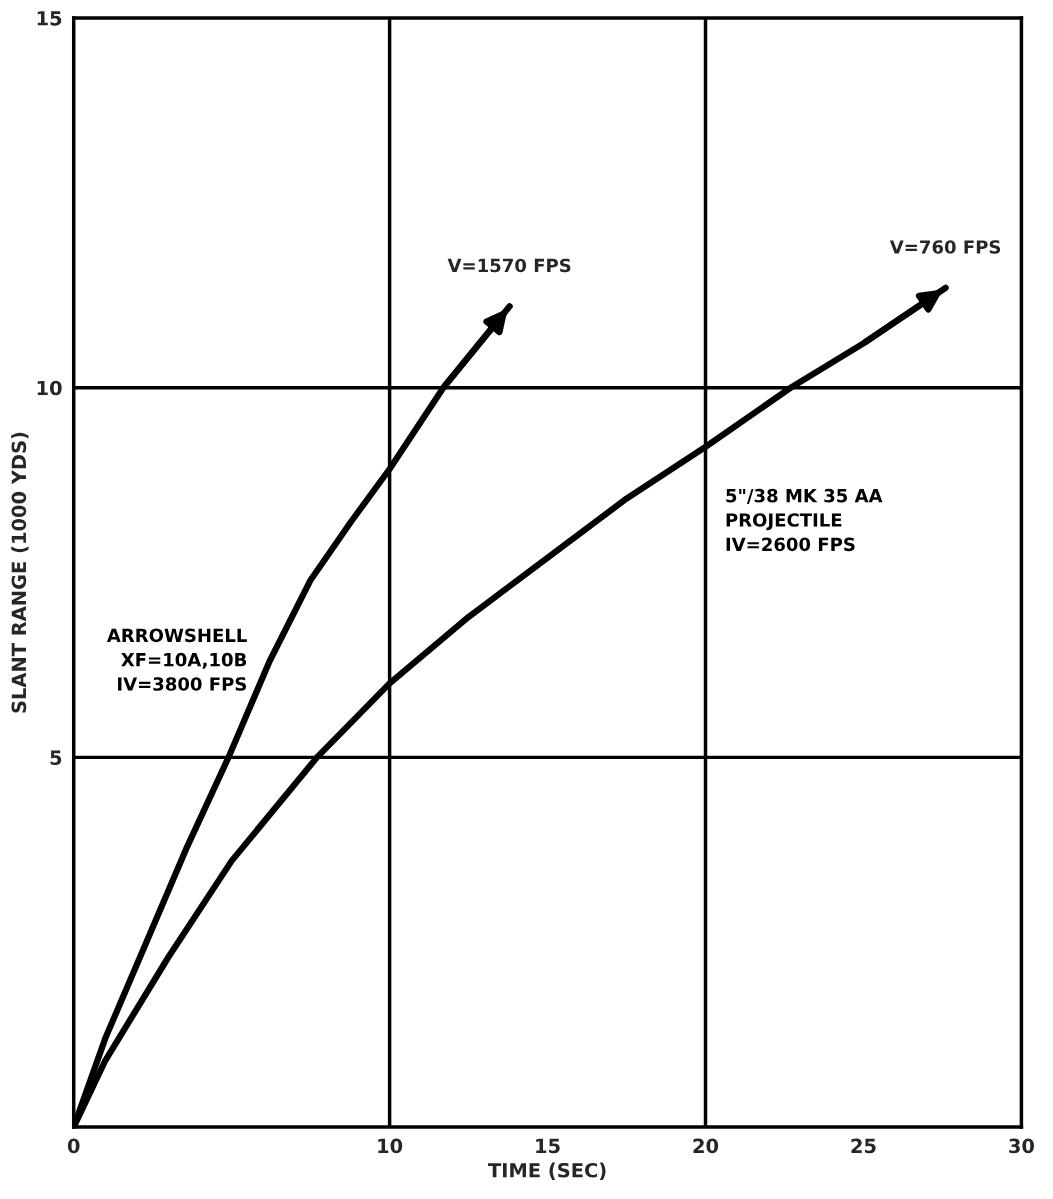  What do you see at coordinates (509, 265) in the screenshot?
I see `annotation: V=1570 FPS` at bounding box center [509, 265].